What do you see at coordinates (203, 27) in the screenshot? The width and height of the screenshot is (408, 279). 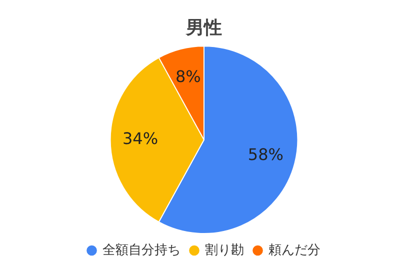 I see `chart-title: 男性` at bounding box center [203, 27].